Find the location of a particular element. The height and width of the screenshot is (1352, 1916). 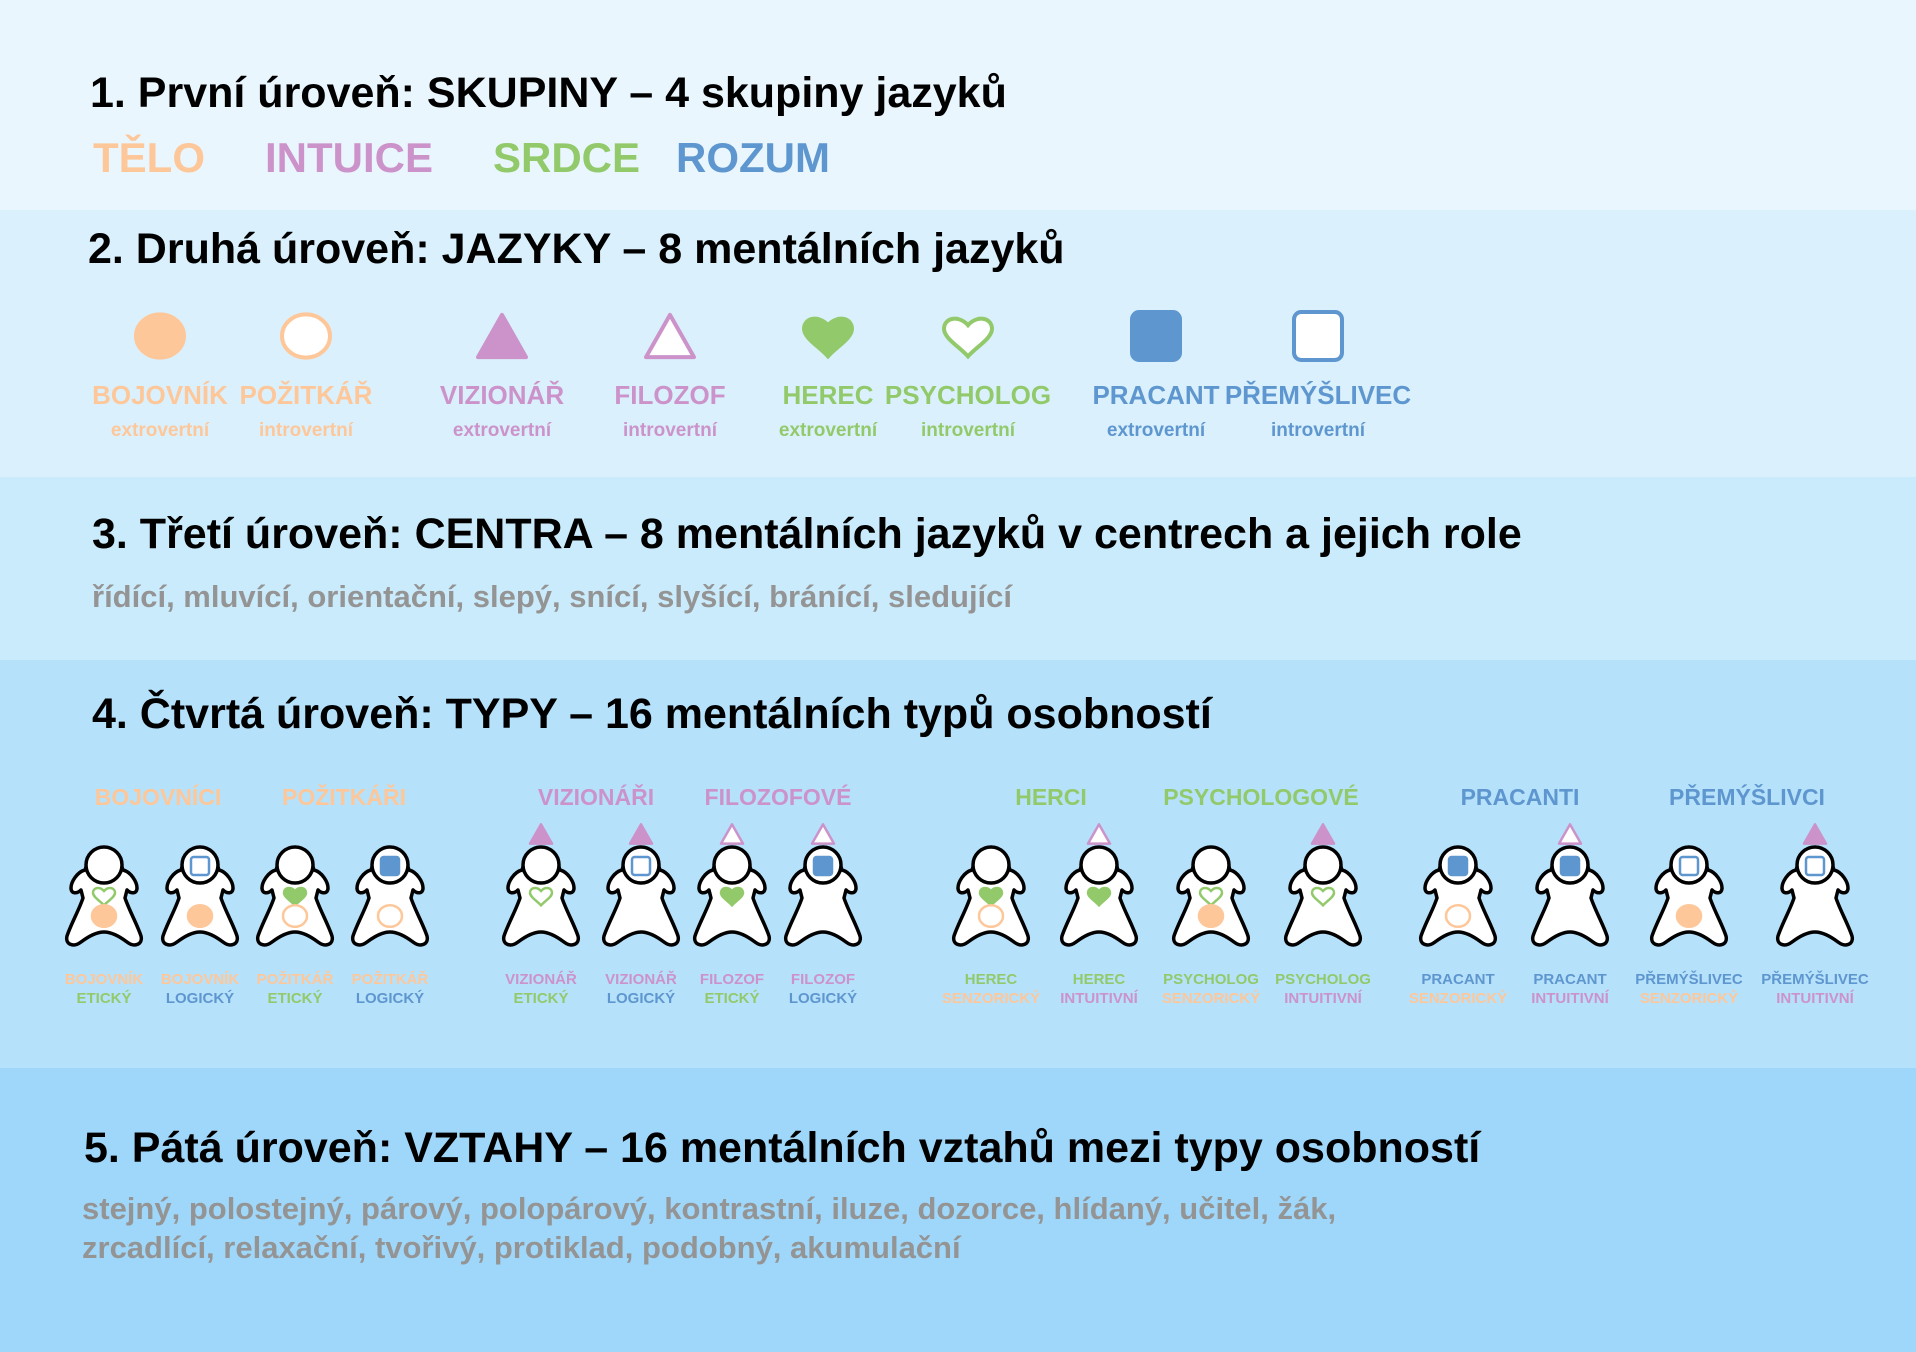

language-name: HEREC is located at coordinates (828, 395).